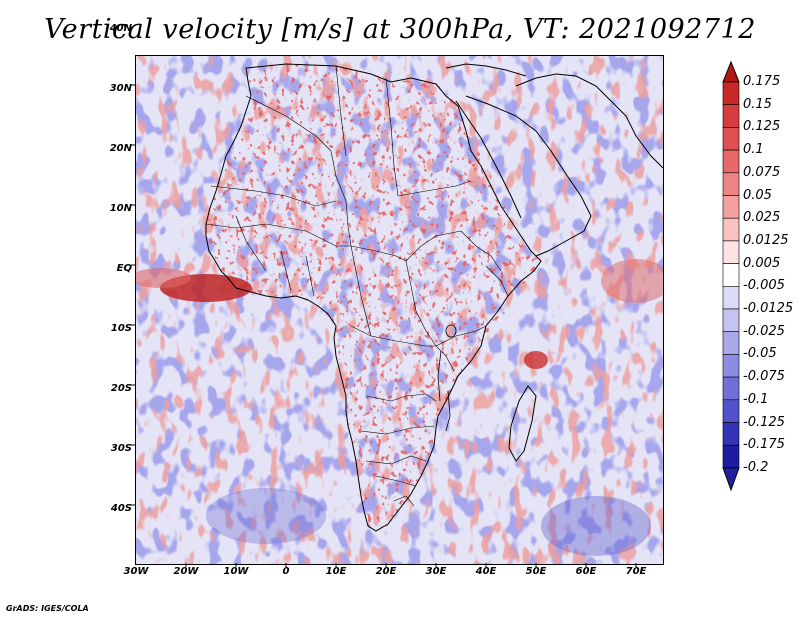  What do you see at coordinates (764, 377) in the screenshot?
I see `colorbar-label: -0.075` at bounding box center [764, 377].